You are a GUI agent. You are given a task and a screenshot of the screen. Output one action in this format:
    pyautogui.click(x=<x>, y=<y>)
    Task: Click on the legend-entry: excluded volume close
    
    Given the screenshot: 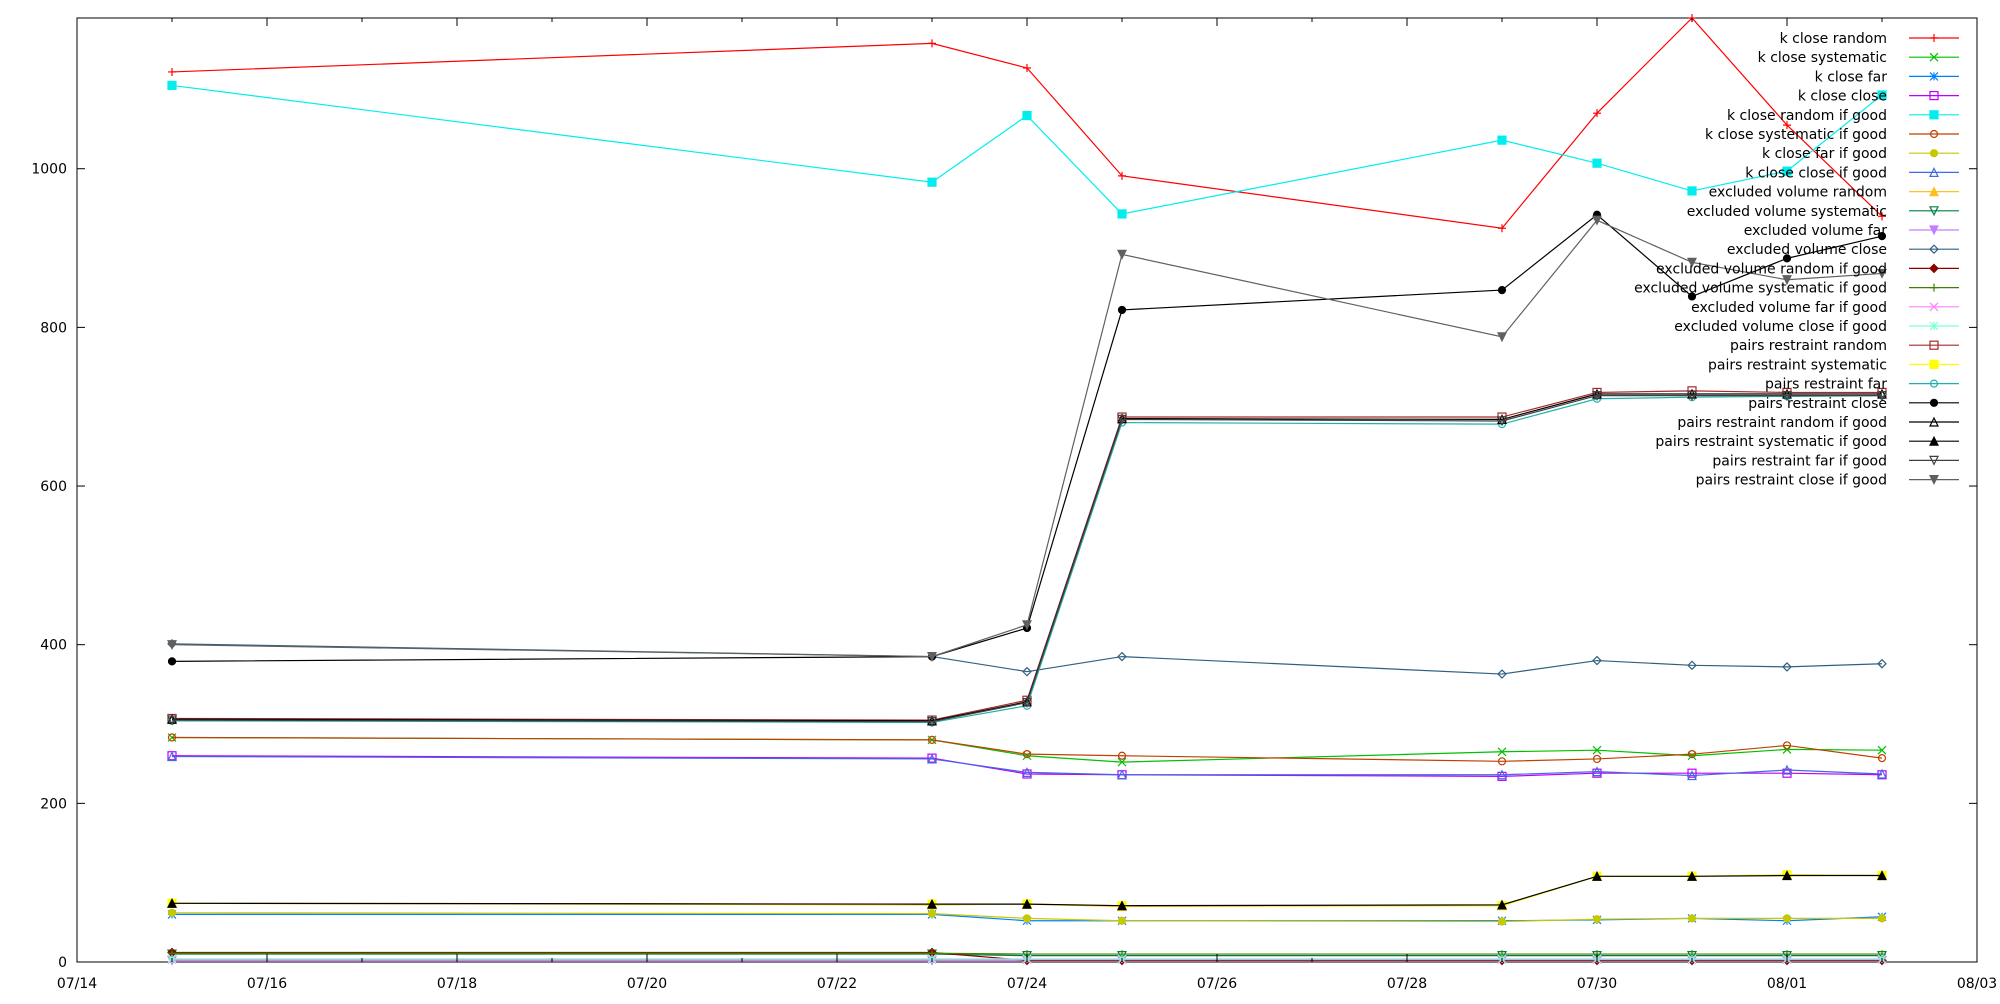 What is the action you would take?
    pyautogui.click(x=1843, y=250)
    